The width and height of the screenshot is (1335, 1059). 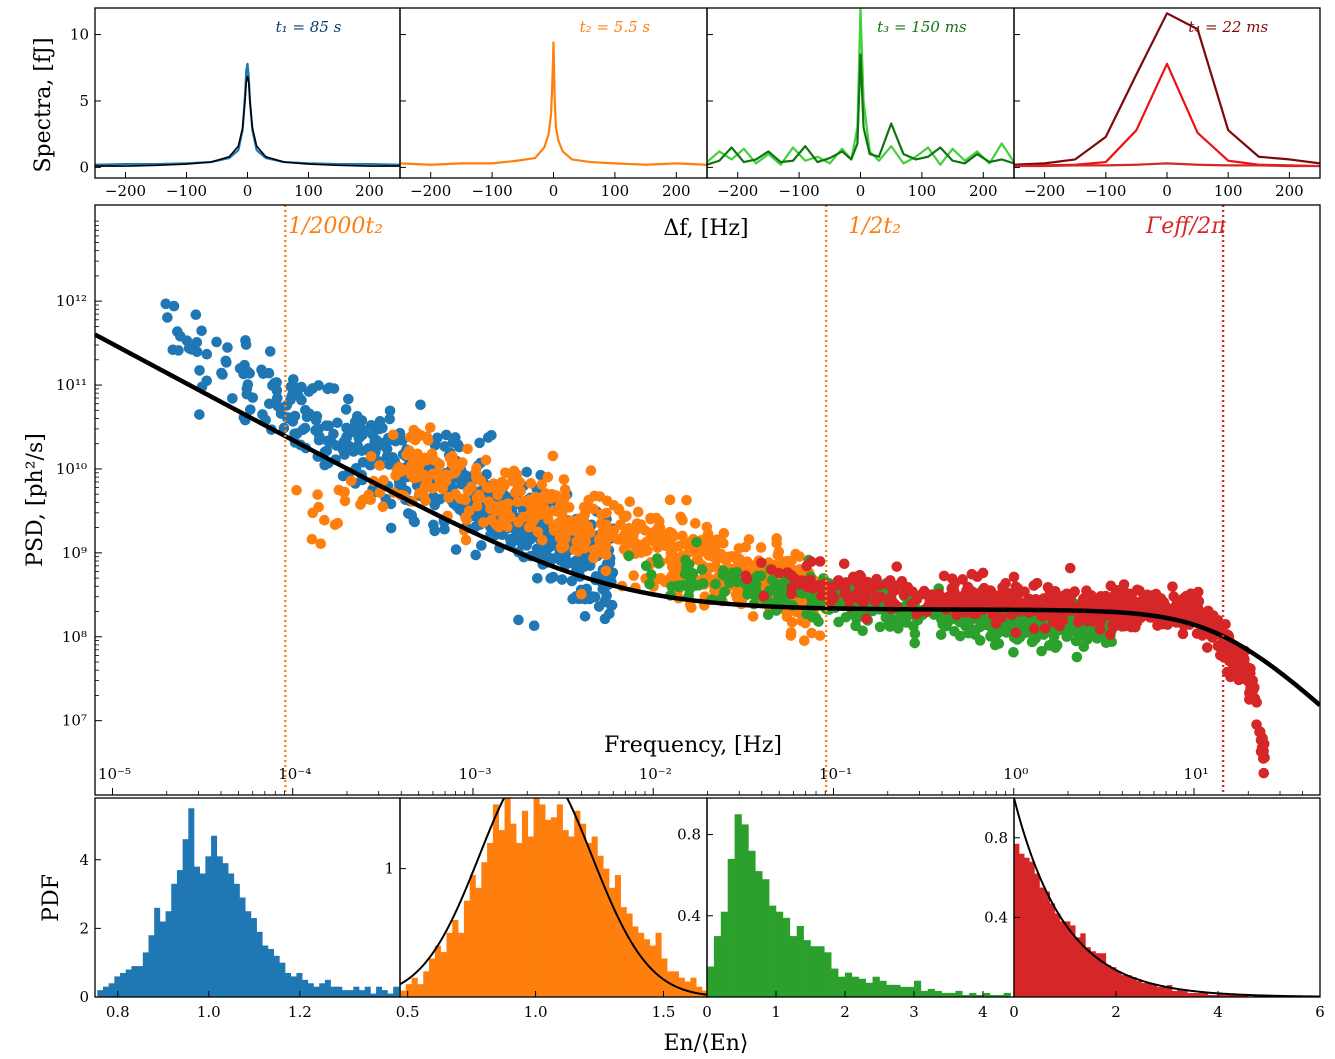 I want to click on pdf-3-xtick-label: 1, so click(x=776, y=1012).